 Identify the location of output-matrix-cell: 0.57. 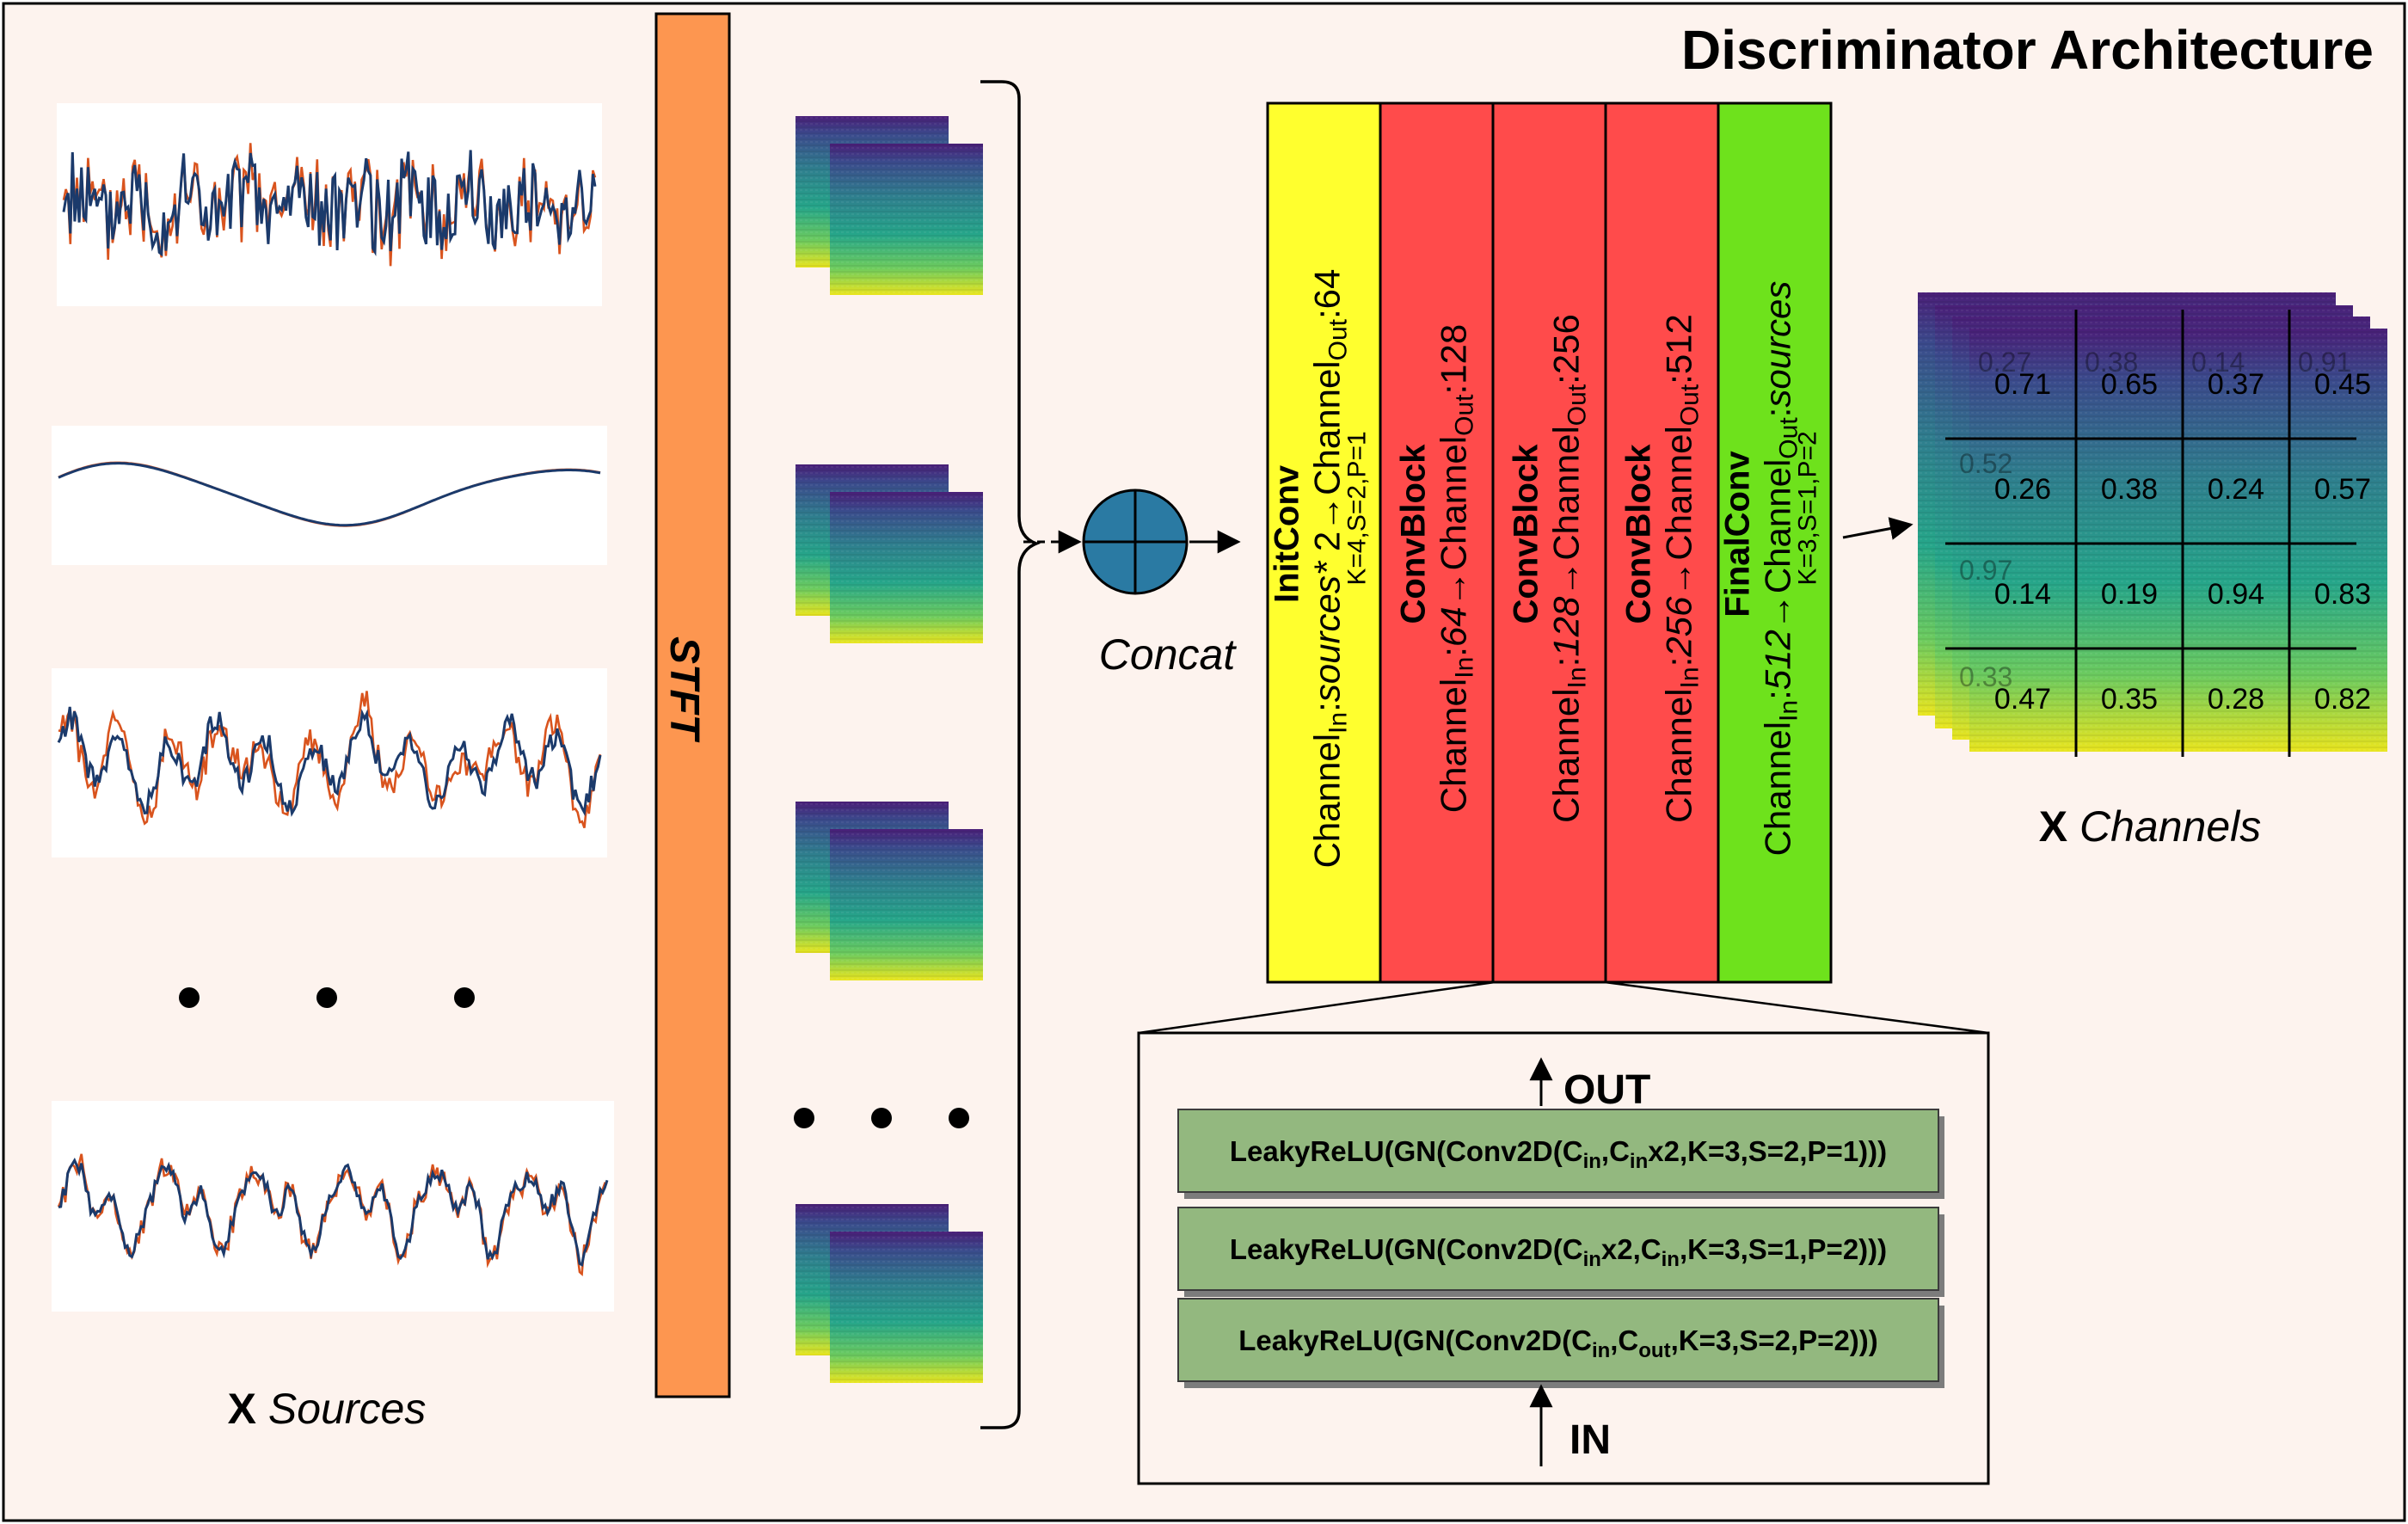
(2342, 490).